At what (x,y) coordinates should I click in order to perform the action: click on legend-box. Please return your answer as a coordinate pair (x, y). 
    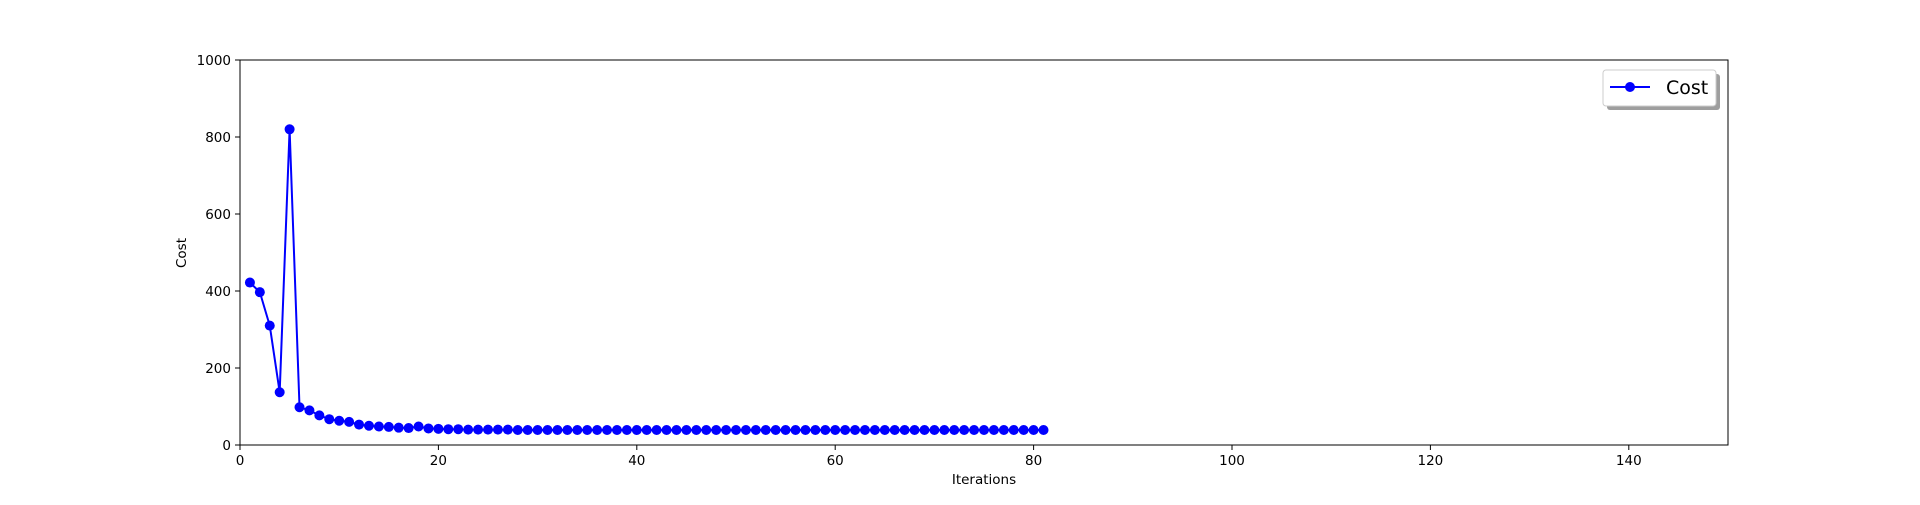
    Looking at the image, I should click on (1659, 88).